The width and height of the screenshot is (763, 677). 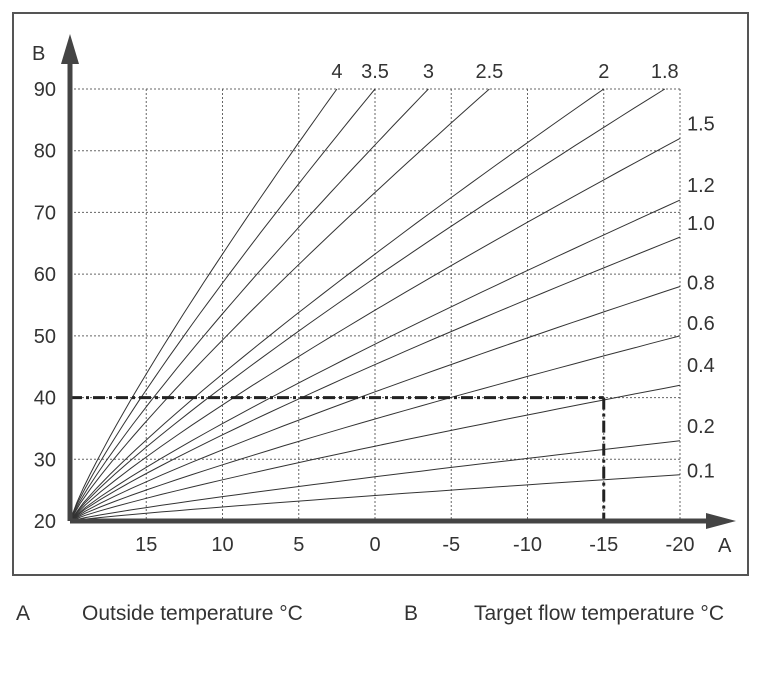 I want to click on x-axis-arrow, so click(x=721, y=521).